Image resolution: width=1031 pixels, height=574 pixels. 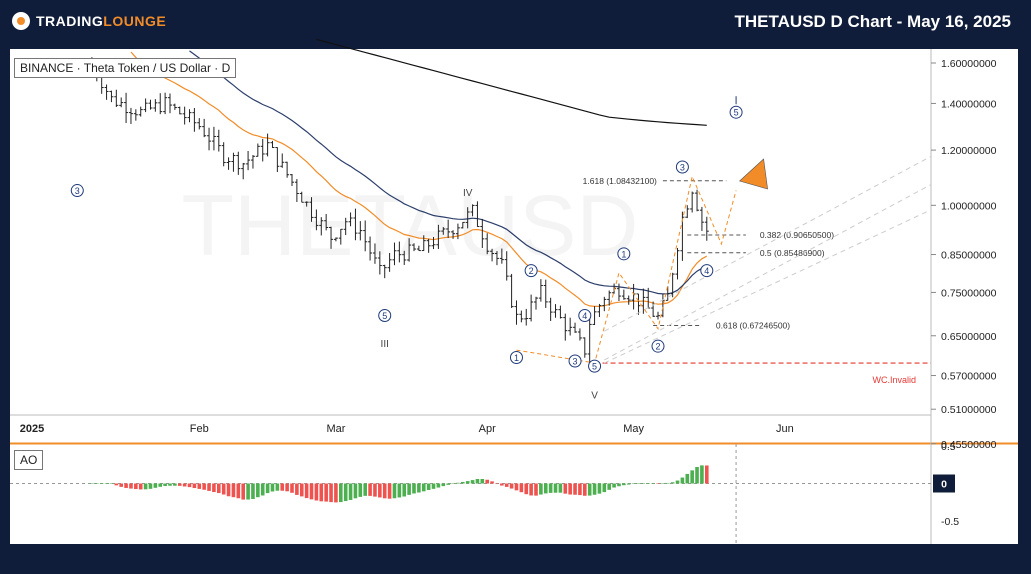 I want to click on brand-name-b: LOUNGE, so click(x=135, y=21).